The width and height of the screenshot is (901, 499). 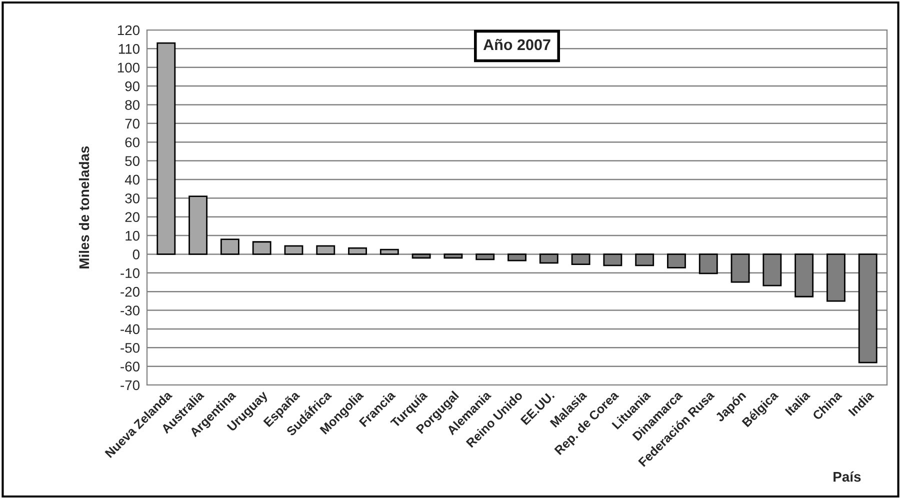 I want to click on y-tick-label: -50, so click(x=130, y=347).